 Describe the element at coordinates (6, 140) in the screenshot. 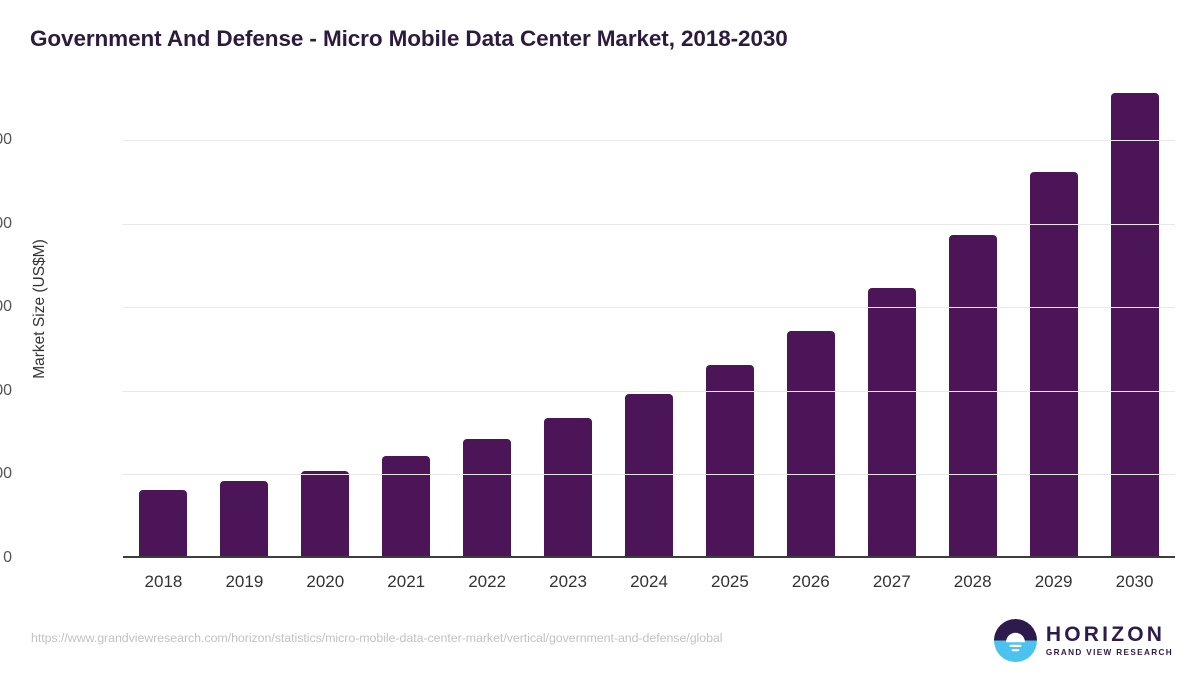

I see `y-tick-label: 2500` at that location.